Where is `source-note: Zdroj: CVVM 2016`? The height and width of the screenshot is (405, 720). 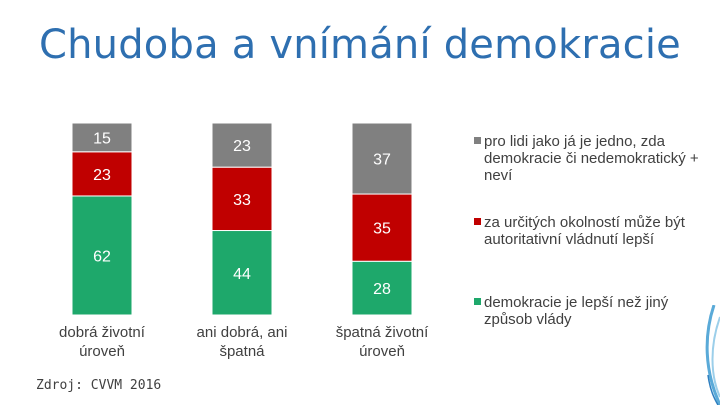
source-note: Zdroj: CVVM 2016 is located at coordinates (99, 385).